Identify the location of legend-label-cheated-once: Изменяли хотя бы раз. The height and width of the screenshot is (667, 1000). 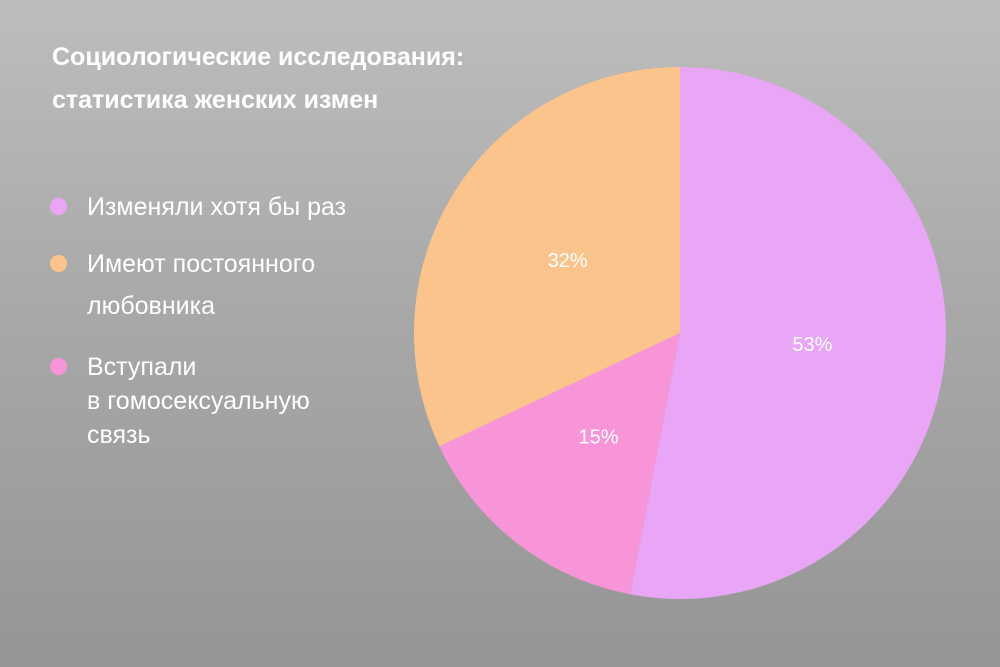
(237, 207).